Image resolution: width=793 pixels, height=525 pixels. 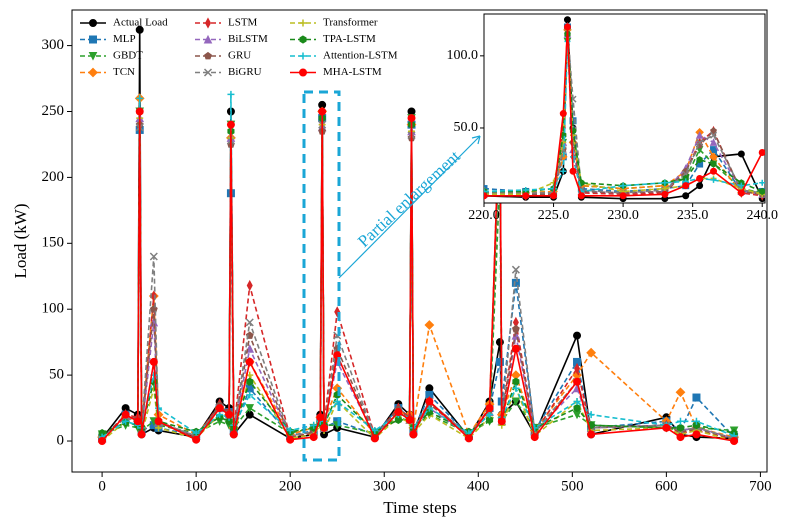 I want to click on arrow-head, so click(x=476, y=140).